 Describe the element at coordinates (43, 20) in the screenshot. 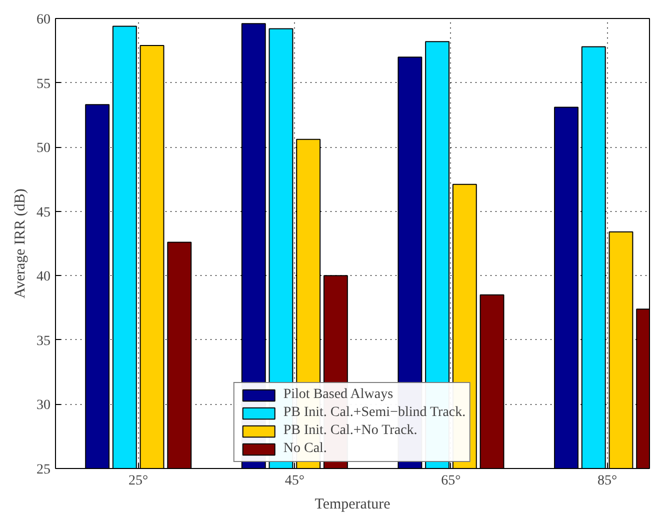

I see `y-tick-label: 60` at that location.